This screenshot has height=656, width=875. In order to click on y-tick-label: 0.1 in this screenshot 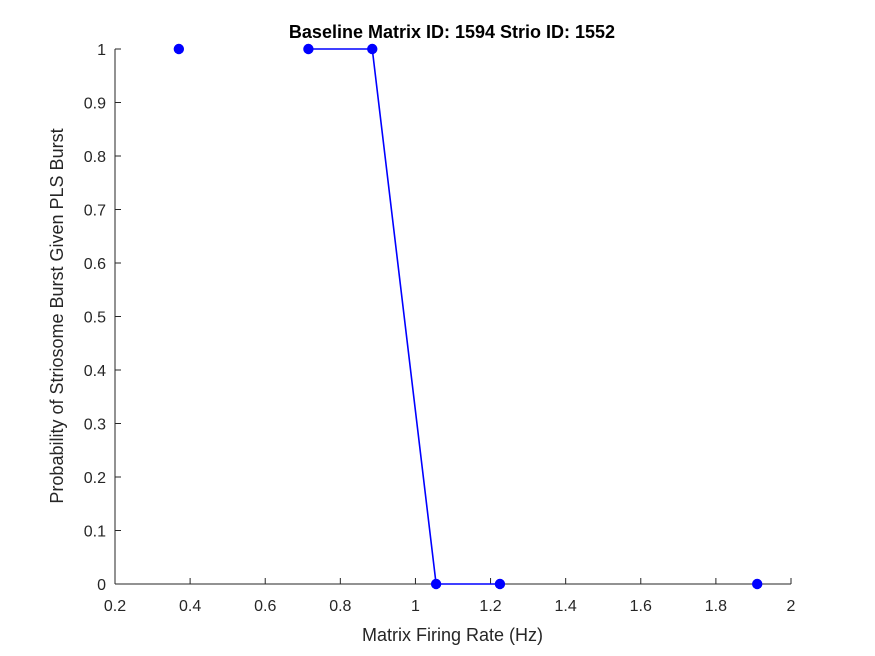, I will do `click(95, 532)`.